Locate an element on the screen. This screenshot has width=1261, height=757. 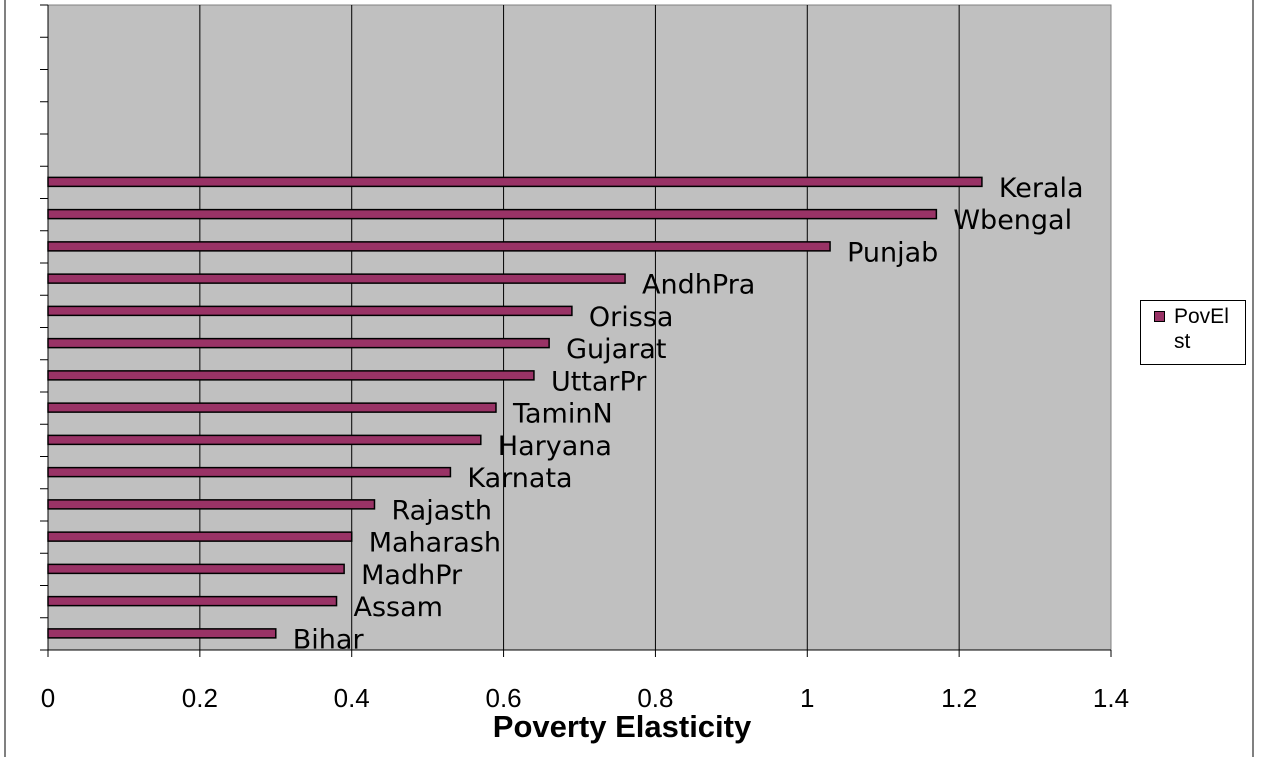
x-tick-label: 0.8 is located at coordinates (655, 698).